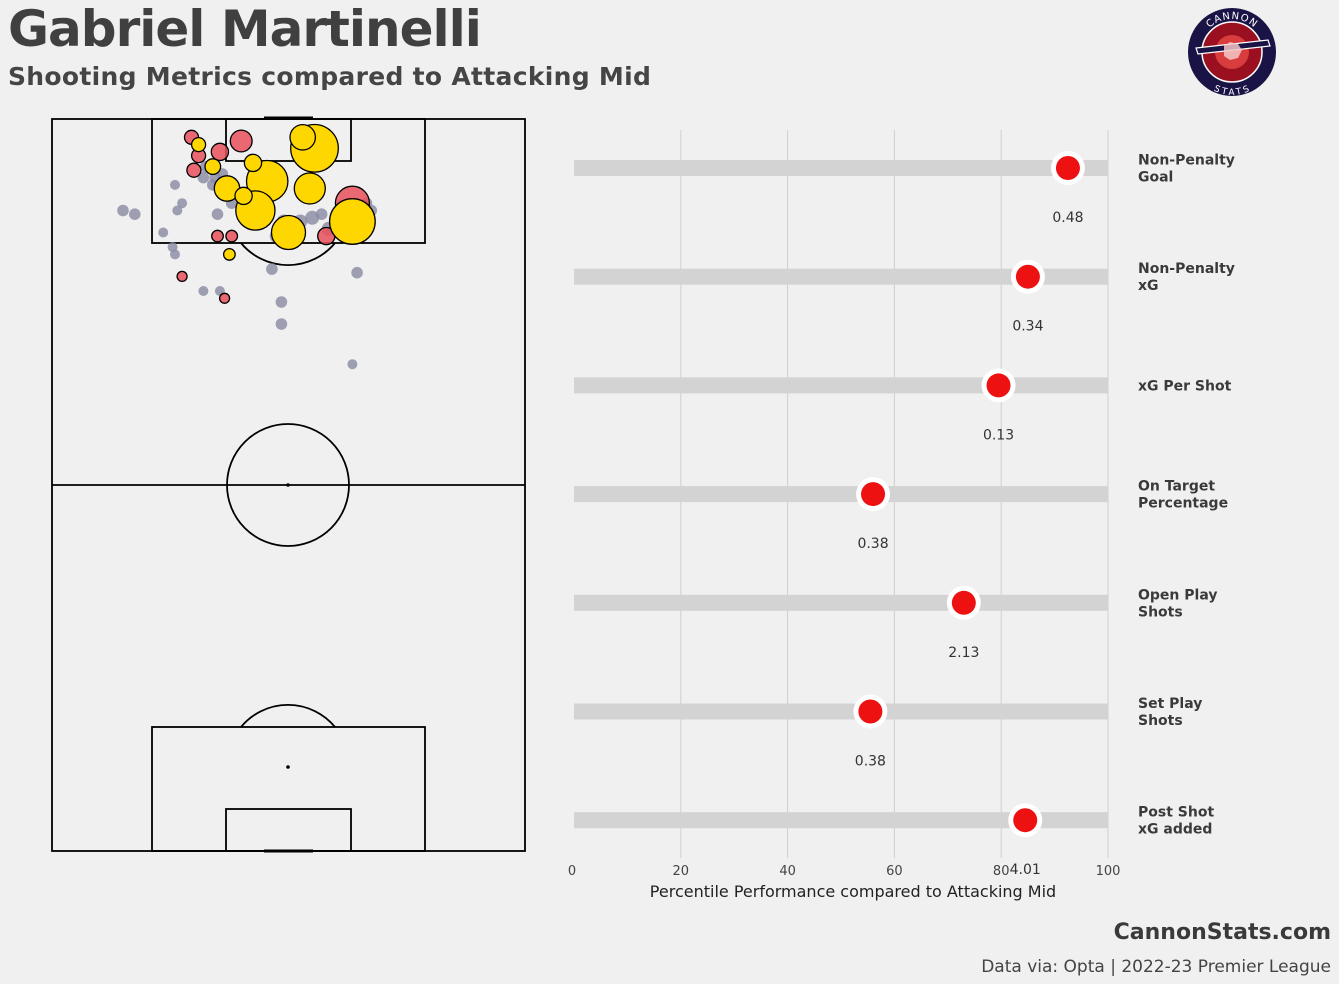 This screenshot has width=1339, height=984. I want to click on centre-circle, so click(288, 485).